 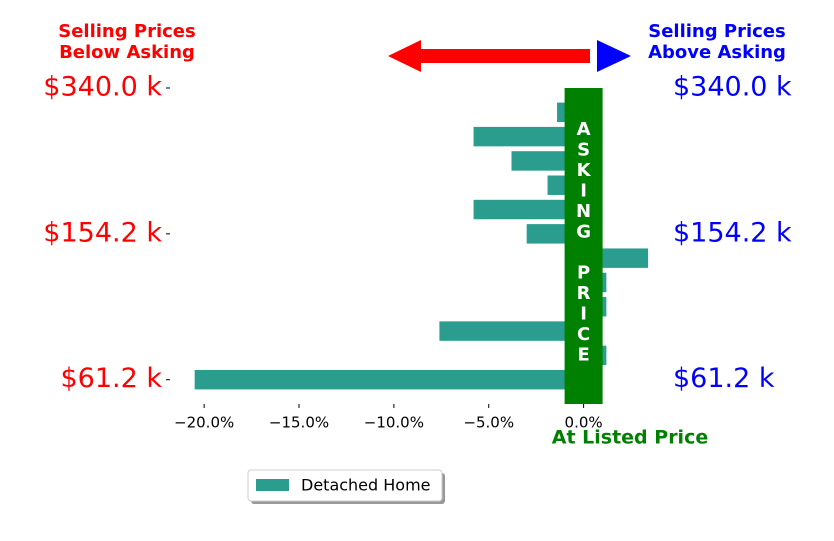 What do you see at coordinates (614, 56) in the screenshot?
I see `right-arrow` at bounding box center [614, 56].